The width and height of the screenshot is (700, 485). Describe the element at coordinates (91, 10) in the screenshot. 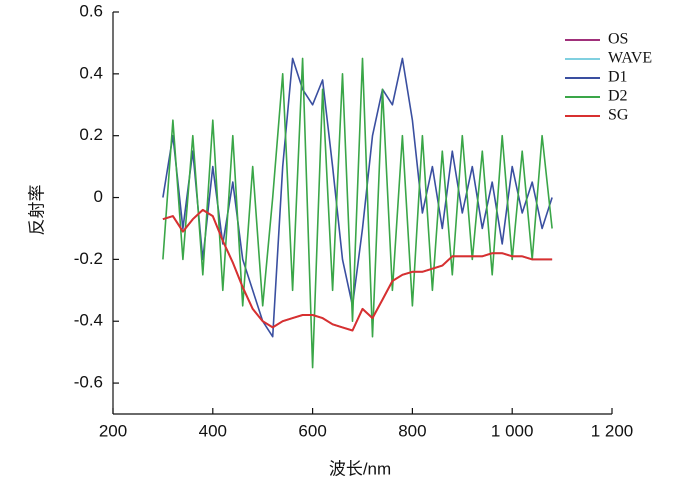

I see `y-tick-label: 0.6` at that location.